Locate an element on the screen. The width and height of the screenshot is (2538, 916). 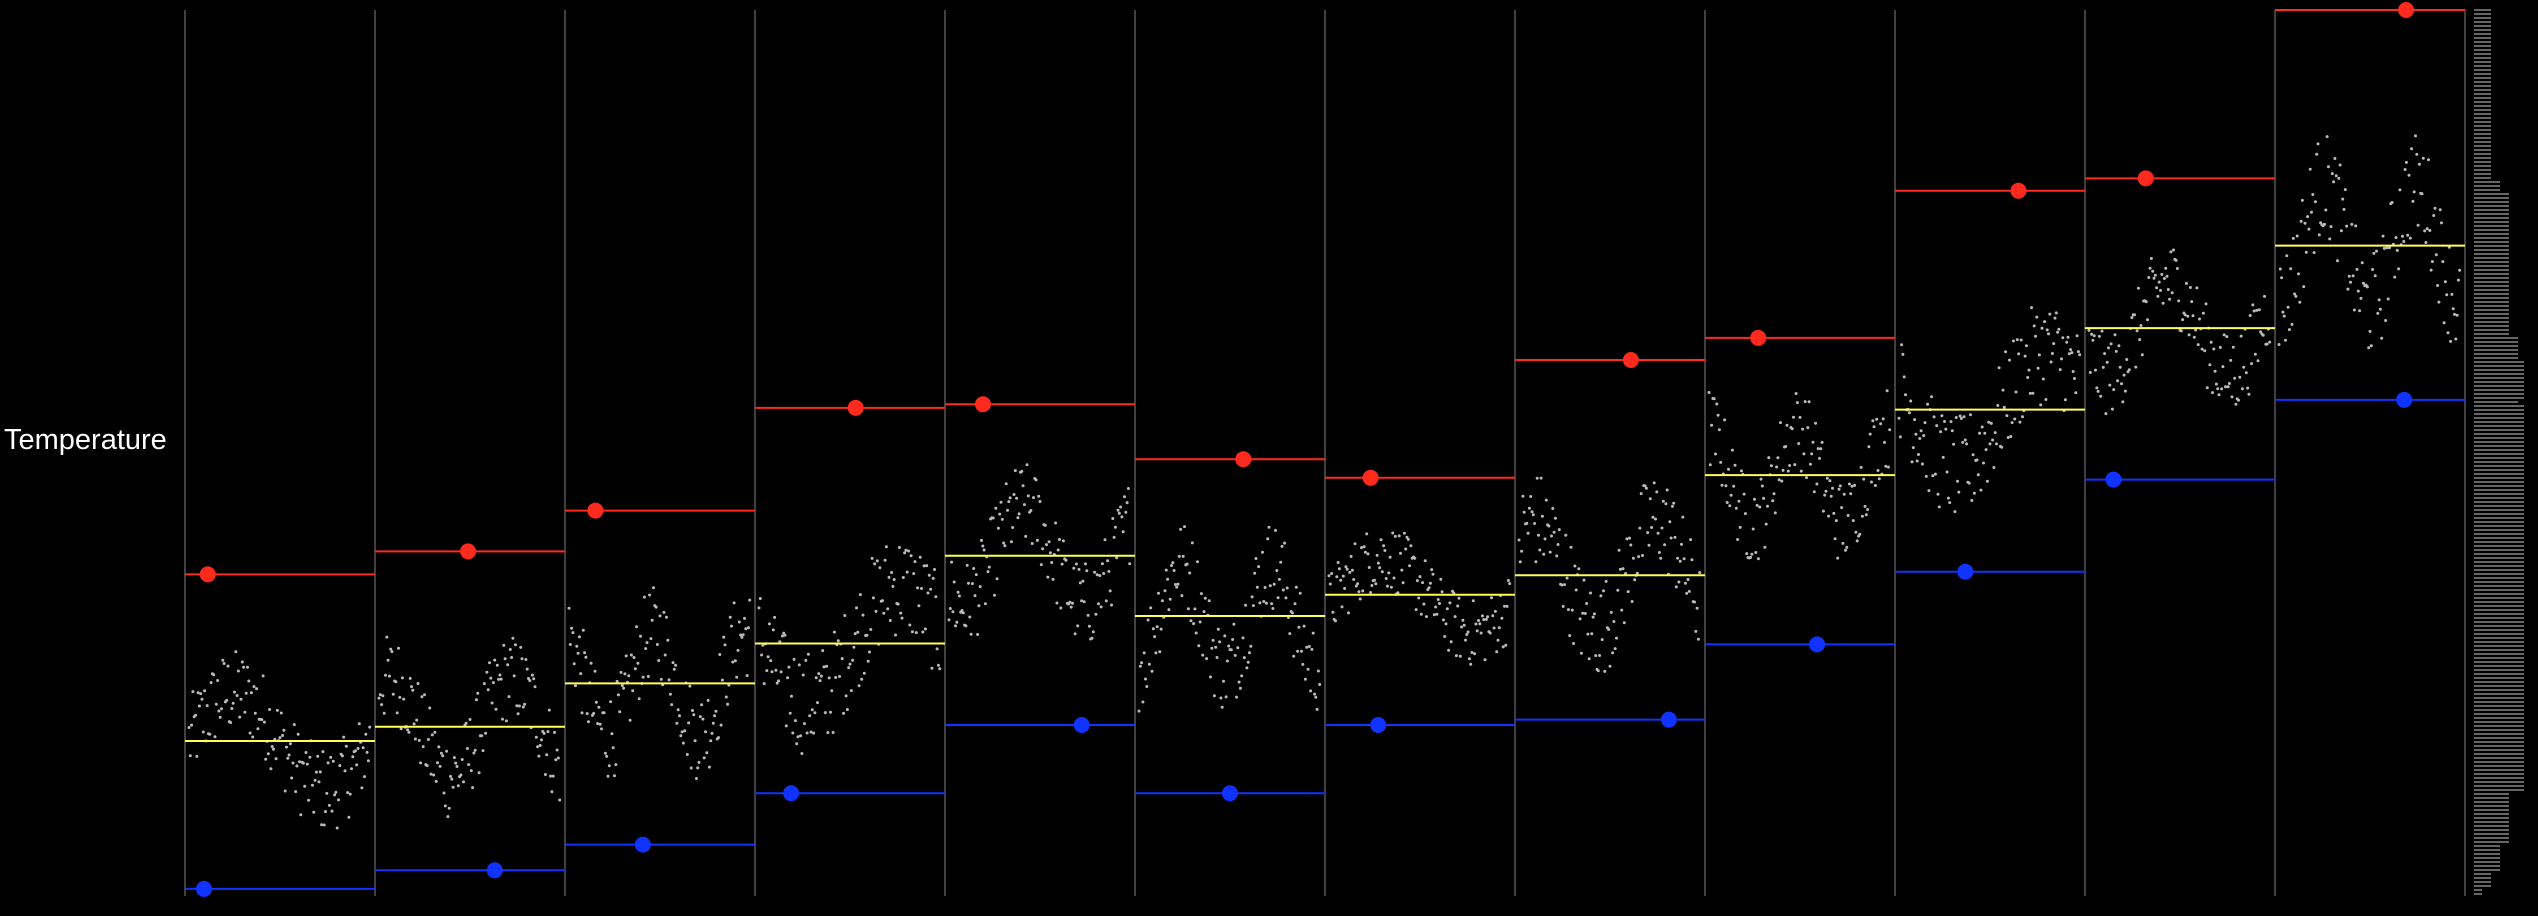
max-marker is located at coordinates (1630, 359).